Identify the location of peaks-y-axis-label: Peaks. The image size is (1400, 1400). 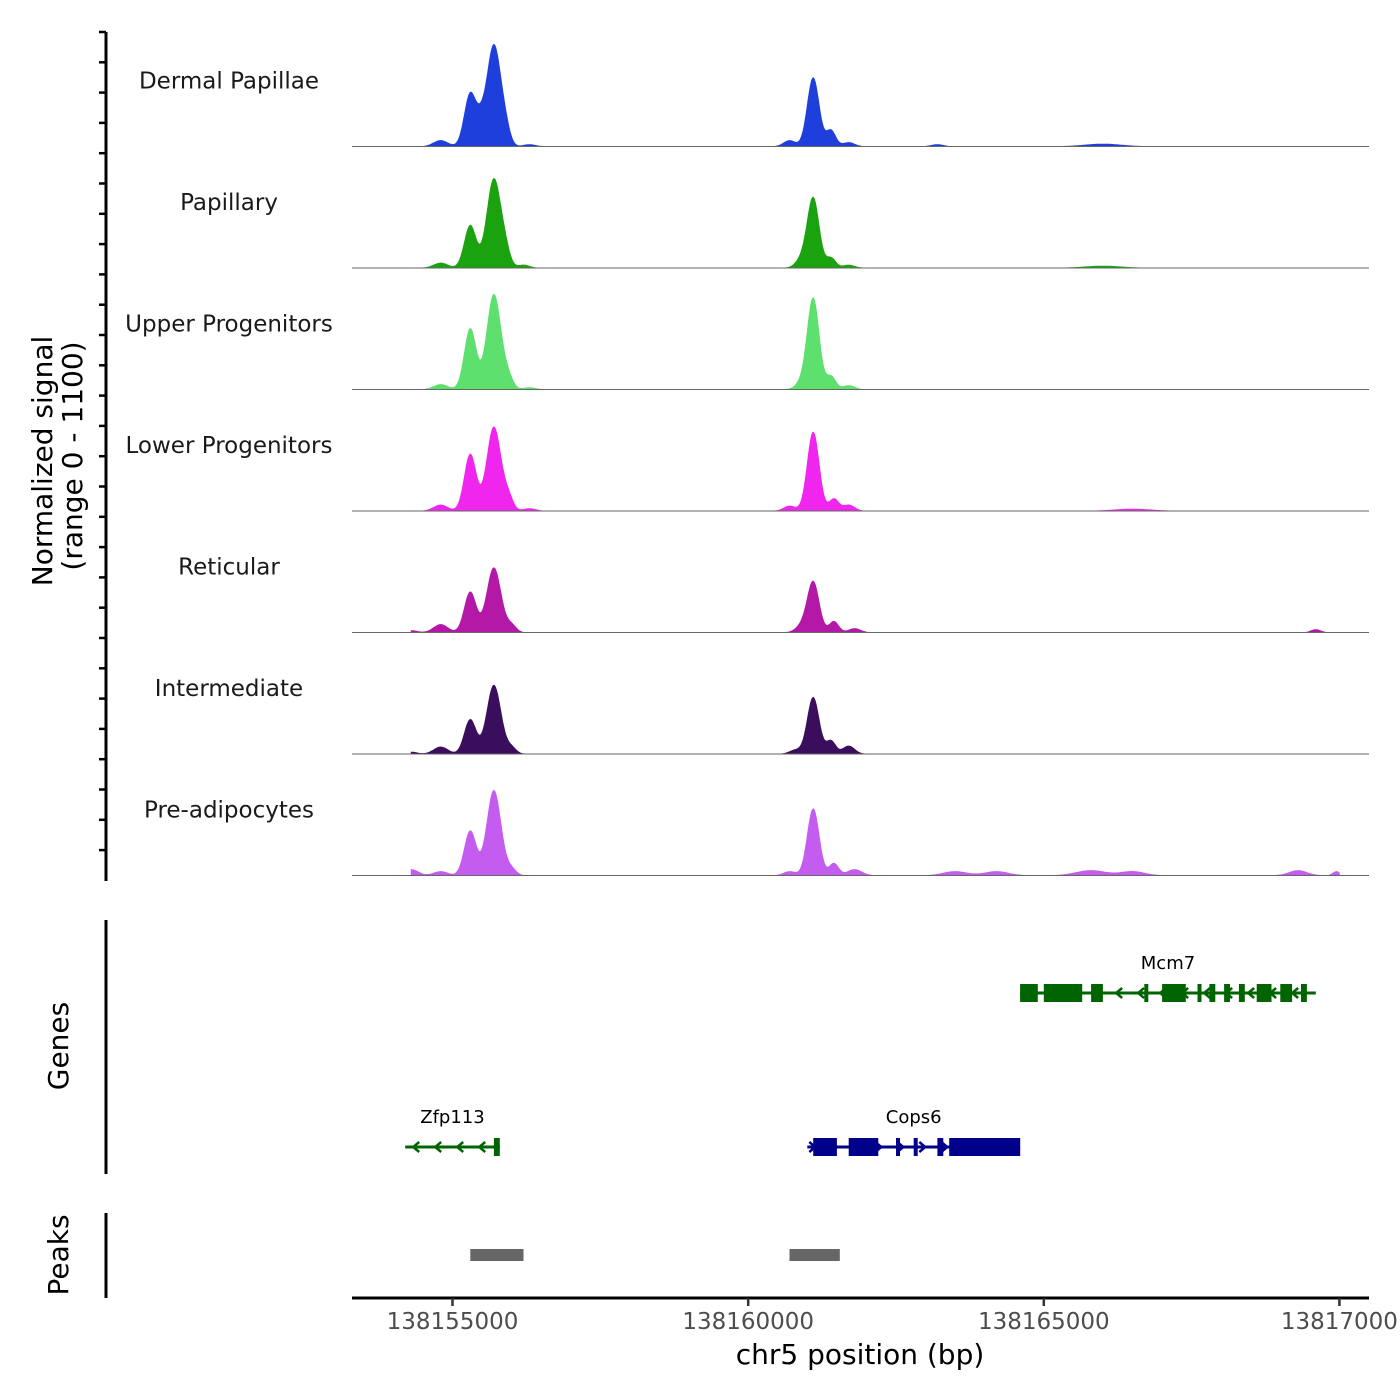
(58, 1254).